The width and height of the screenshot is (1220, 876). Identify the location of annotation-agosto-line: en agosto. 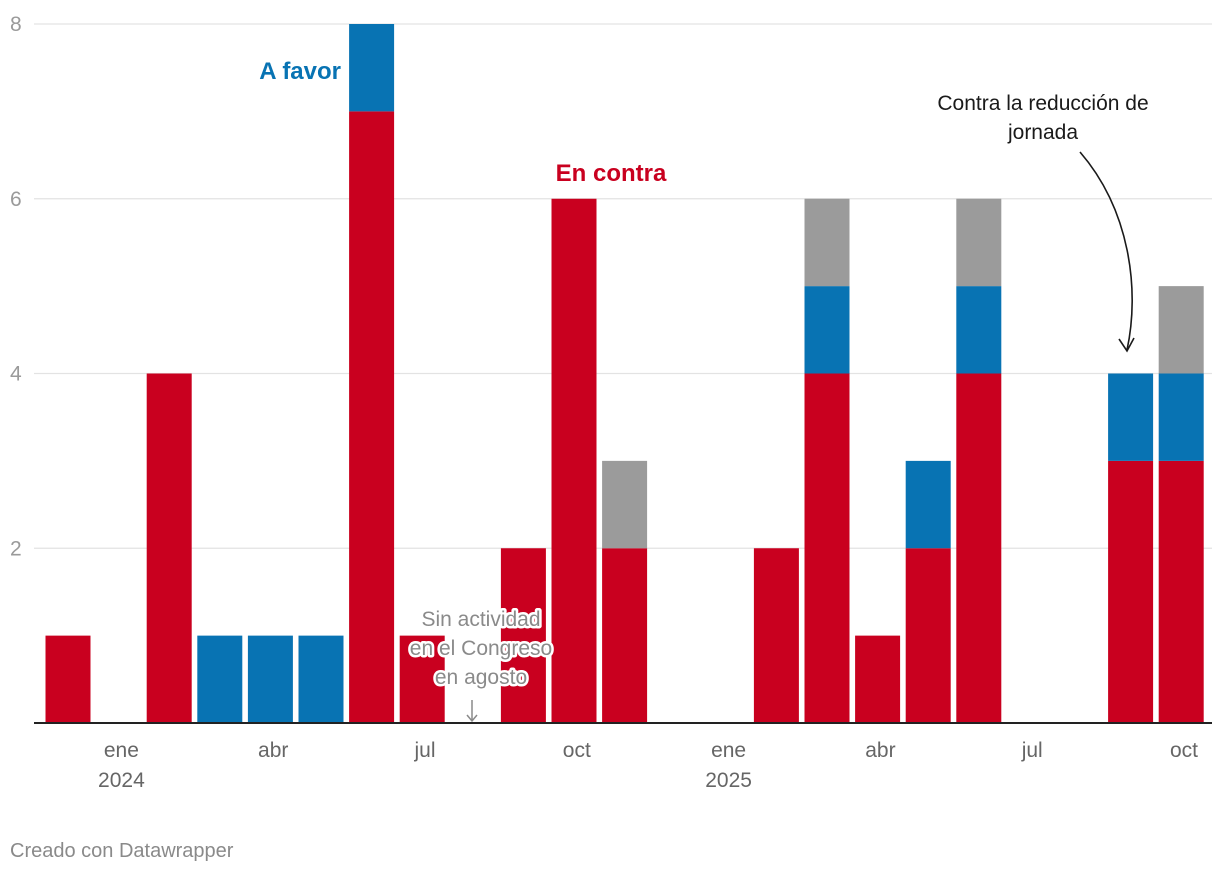
(481, 677).